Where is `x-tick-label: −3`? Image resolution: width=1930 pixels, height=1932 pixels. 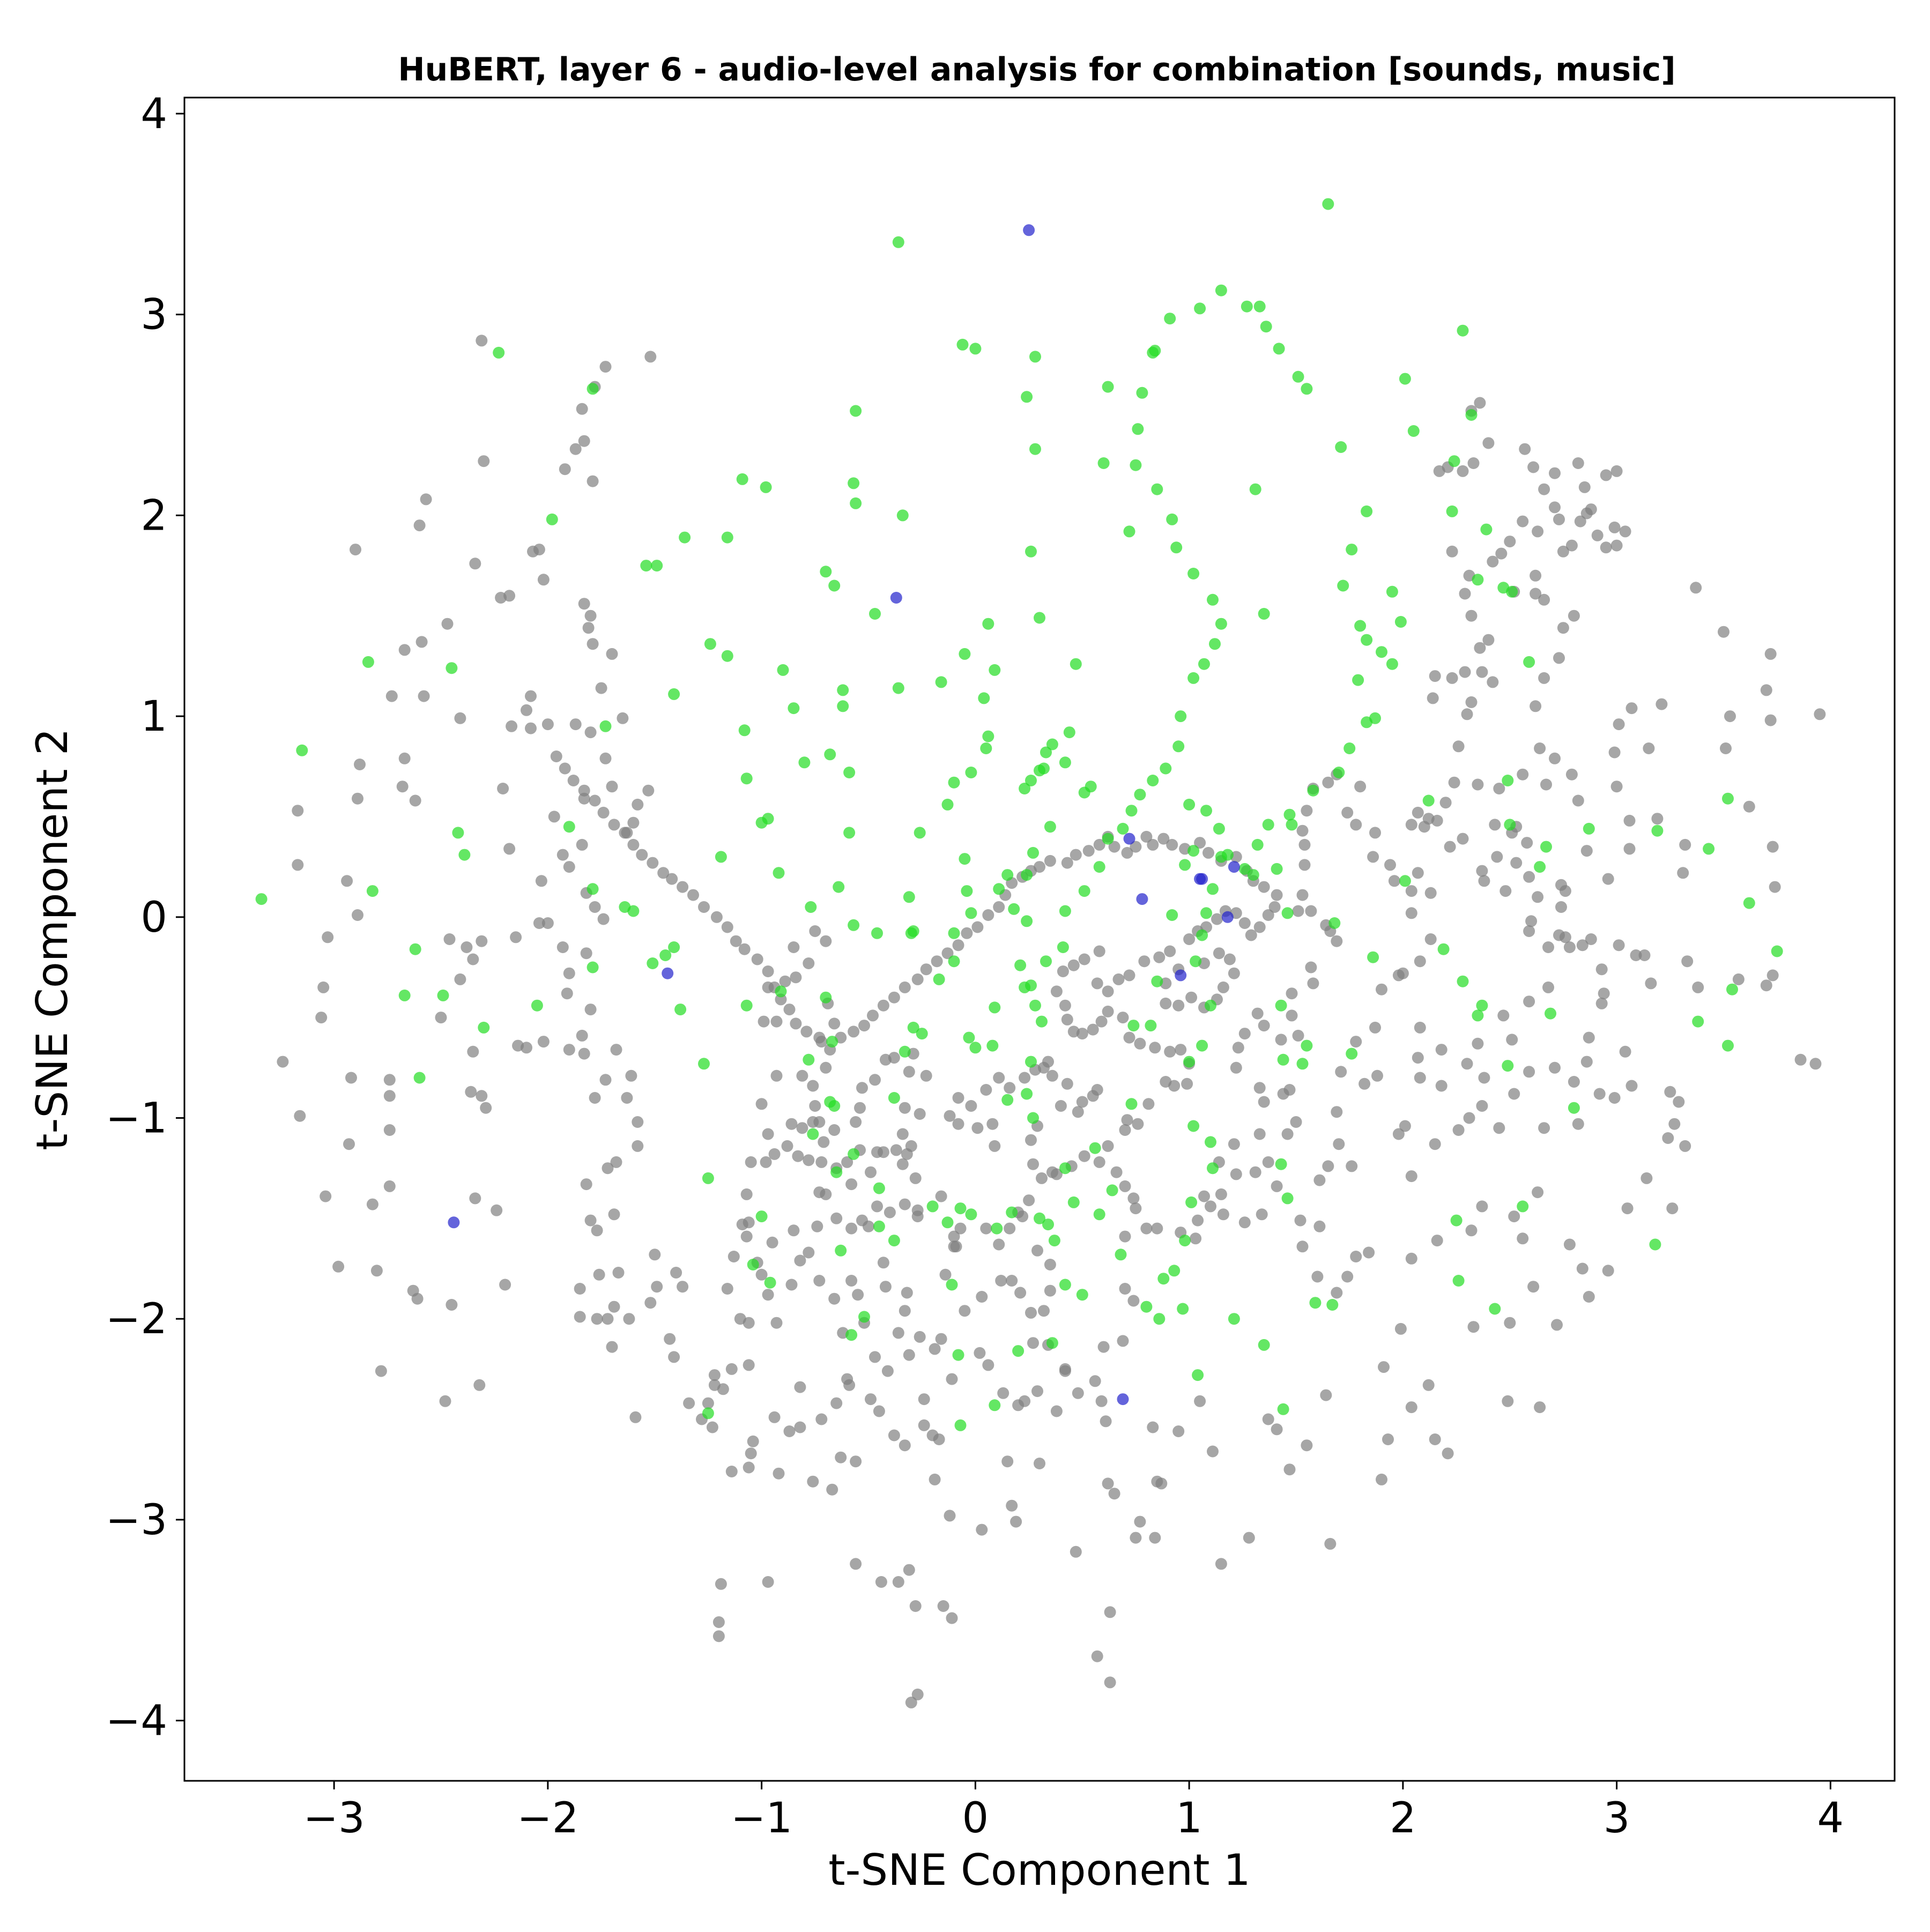
x-tick-label: −3 is located at coordinates (334, 1818).